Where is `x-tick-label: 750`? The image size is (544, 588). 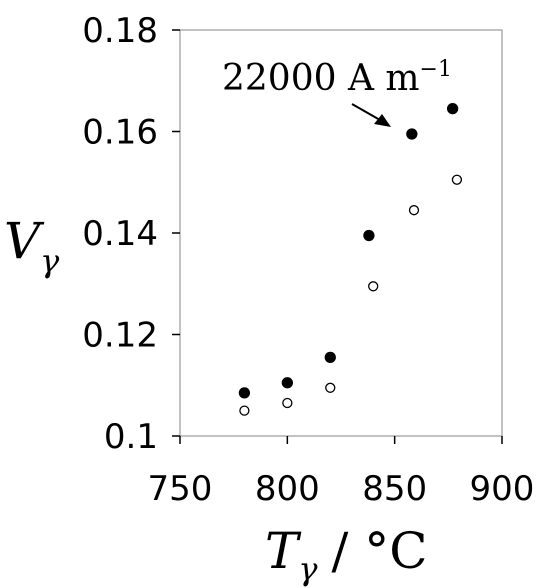
x-tick-label: 750 is located at coordinates (180, 489).